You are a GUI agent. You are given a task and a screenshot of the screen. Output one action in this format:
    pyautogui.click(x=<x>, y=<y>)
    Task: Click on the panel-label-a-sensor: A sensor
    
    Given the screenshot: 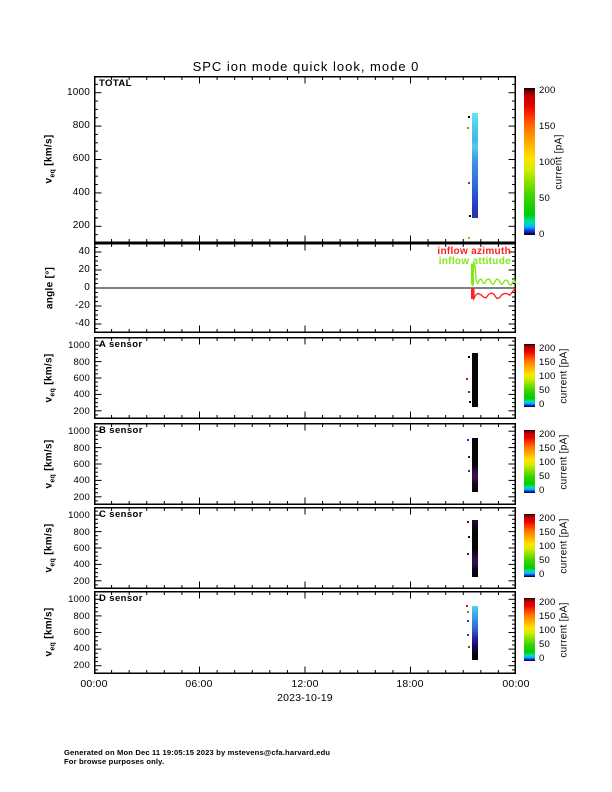 What is the action you would take?
    pyautogui.click(x=121, y=344)
    